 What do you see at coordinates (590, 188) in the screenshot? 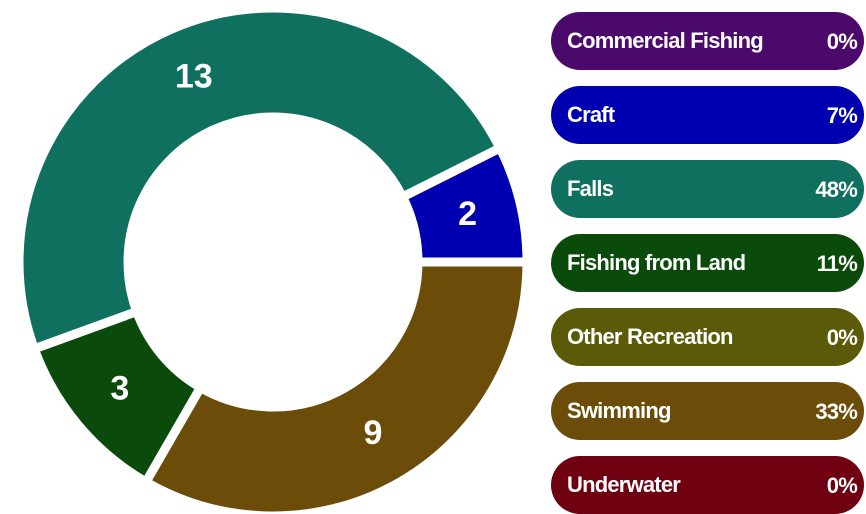
I see `legend-label: Falls` at bounding box center [590, 188].